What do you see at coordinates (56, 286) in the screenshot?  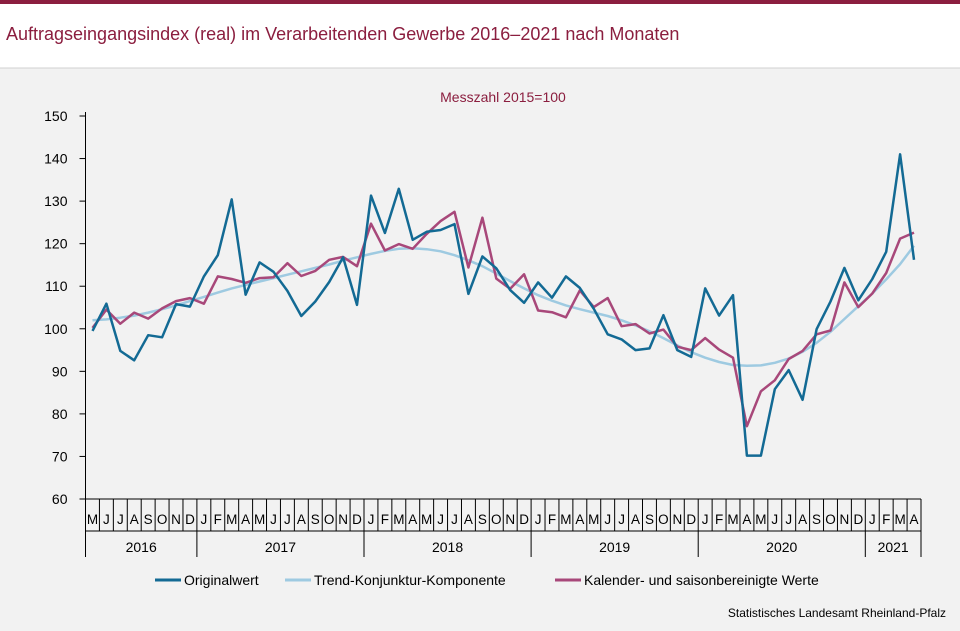 I see `y-tick-label: 110` at bounding box center [56, 286].